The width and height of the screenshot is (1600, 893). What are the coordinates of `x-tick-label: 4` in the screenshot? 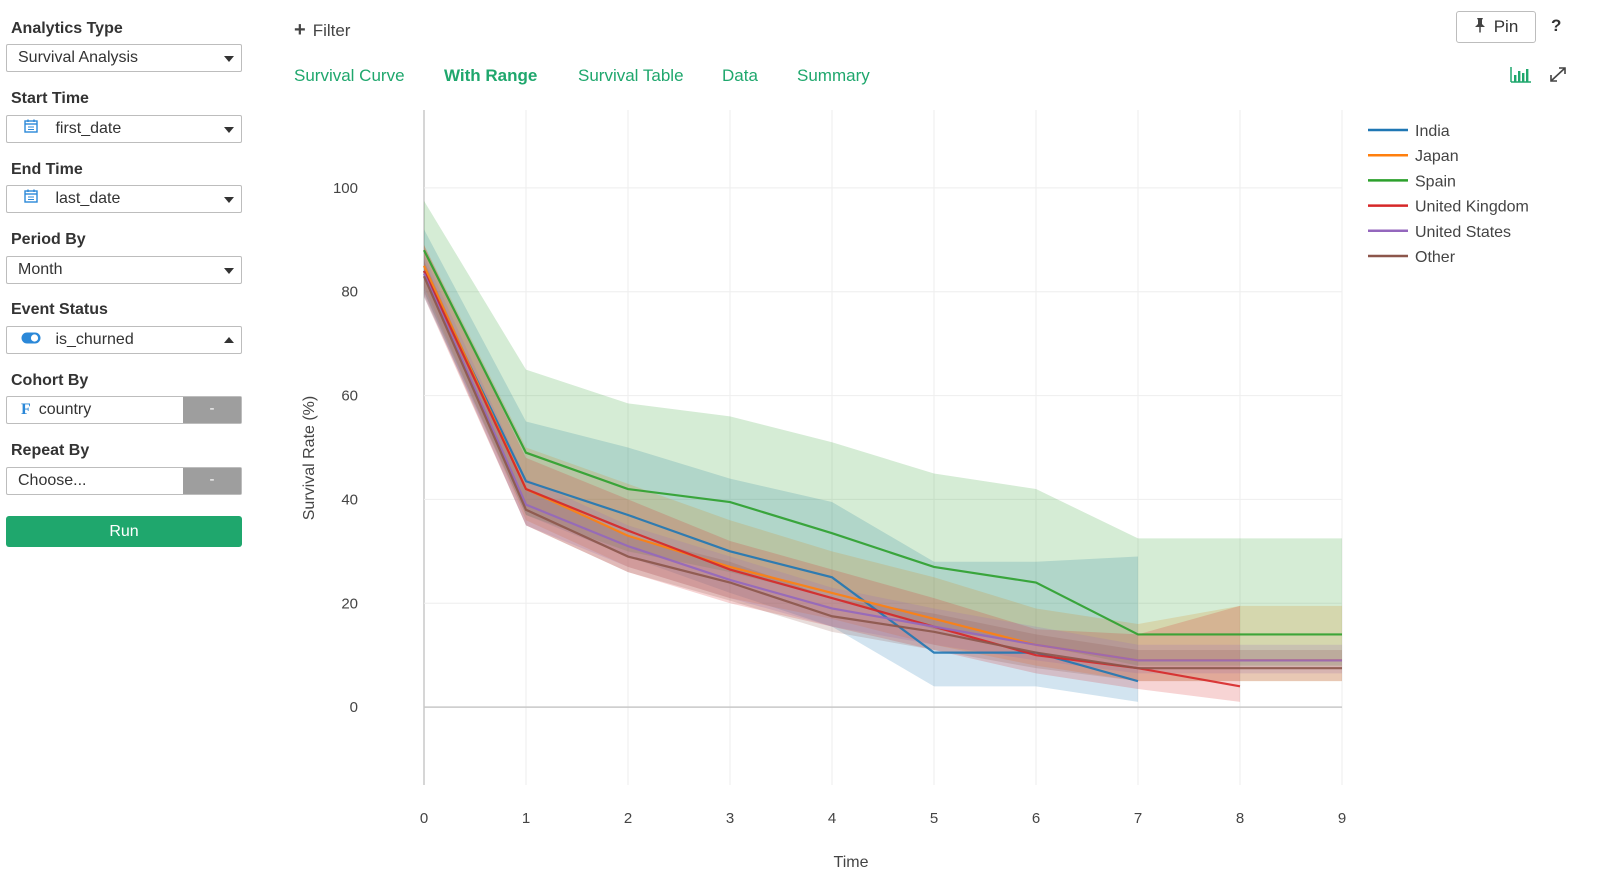 It's located at (832, 818).